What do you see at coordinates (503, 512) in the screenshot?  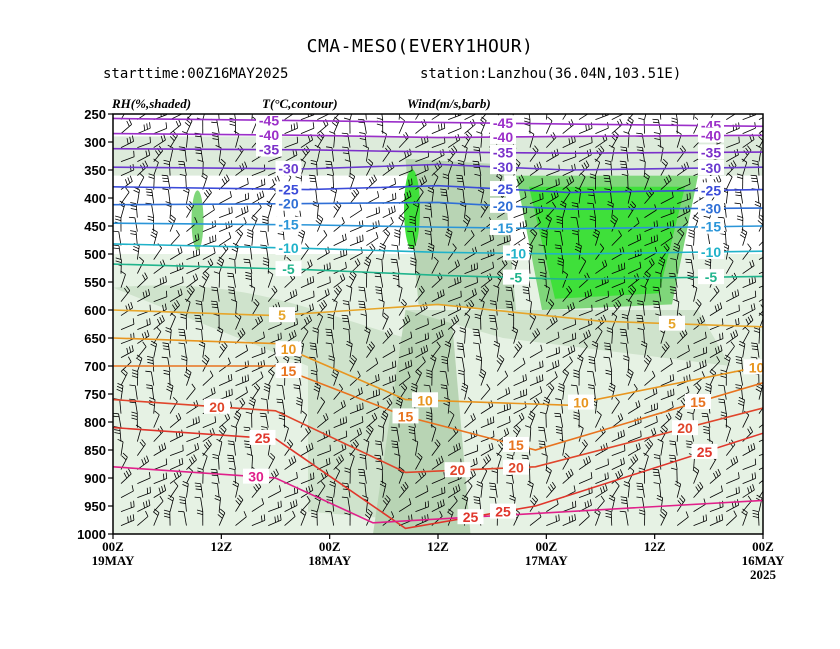 I see `temp-contour-label: 25` at bounding box center [503, 512].